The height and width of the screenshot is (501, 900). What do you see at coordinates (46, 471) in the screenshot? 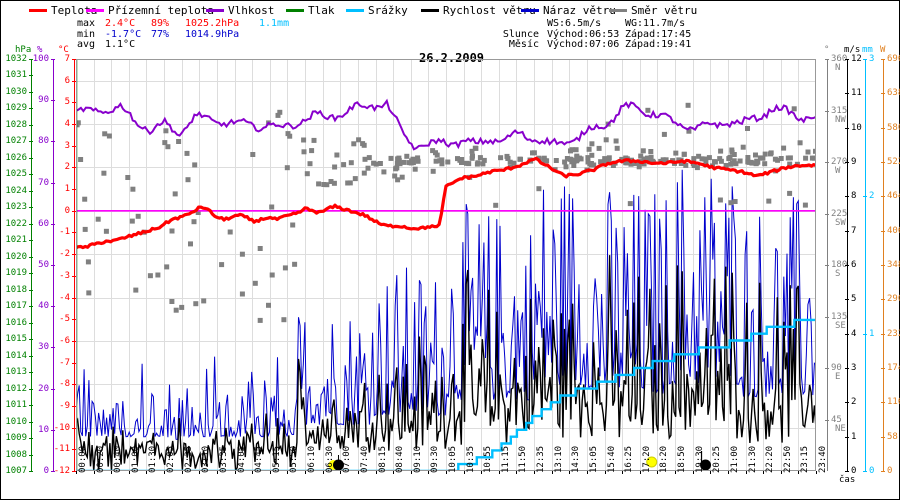
I see `axis-tick-label-humidity: 0` at bounding box center [46, 471].